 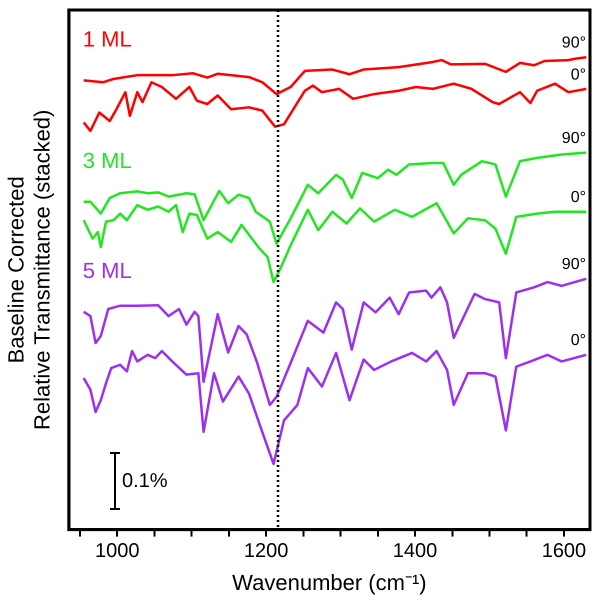 I want to click on text: 1 ML, so click(x=107, y=39).